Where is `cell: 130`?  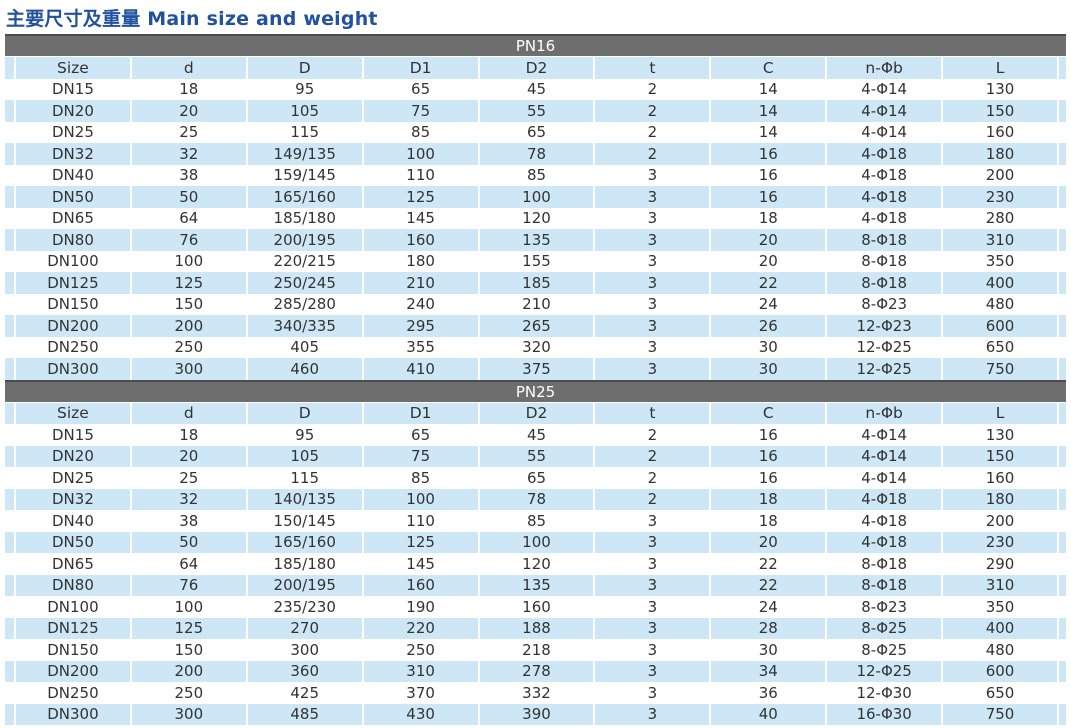
cell: 130 is located at coordinates (1000, 89).